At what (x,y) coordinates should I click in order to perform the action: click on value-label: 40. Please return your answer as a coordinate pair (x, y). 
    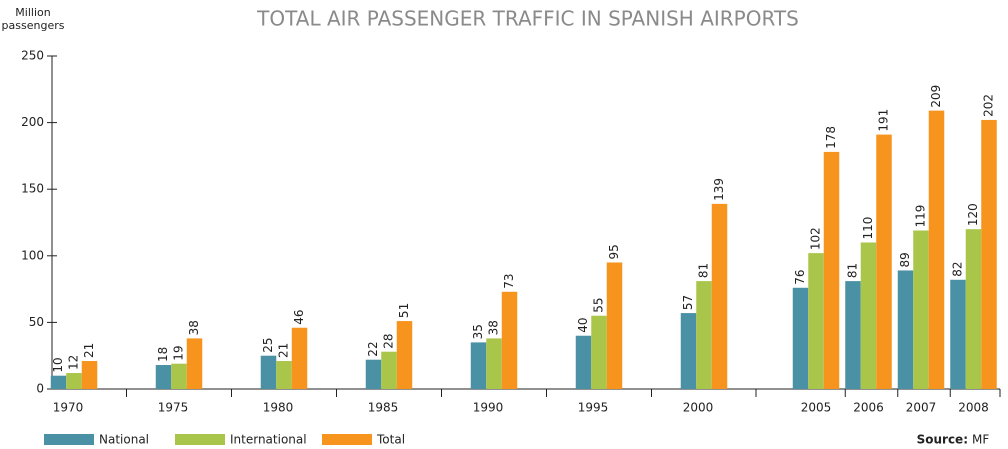
    Looking at the image, I should click on (583, 324).